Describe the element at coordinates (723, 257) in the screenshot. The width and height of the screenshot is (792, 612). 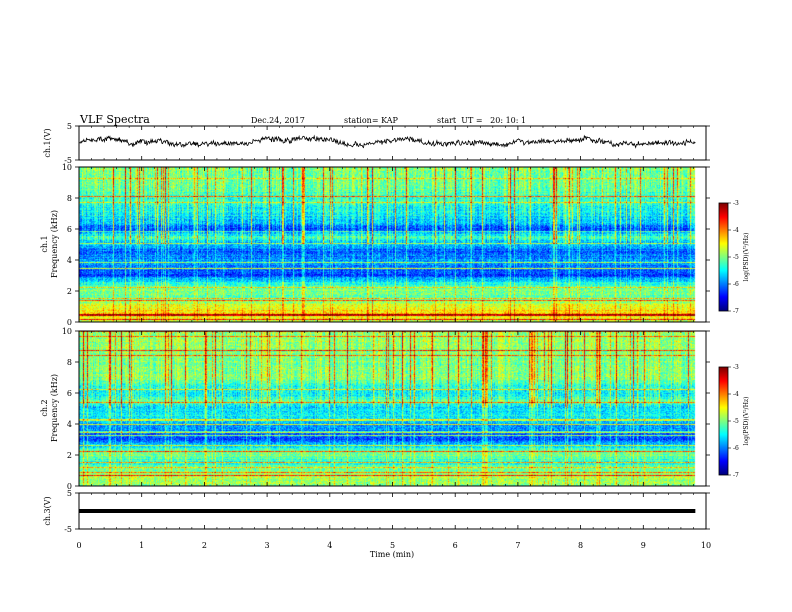
I see `ch1-colorbar` at that location.